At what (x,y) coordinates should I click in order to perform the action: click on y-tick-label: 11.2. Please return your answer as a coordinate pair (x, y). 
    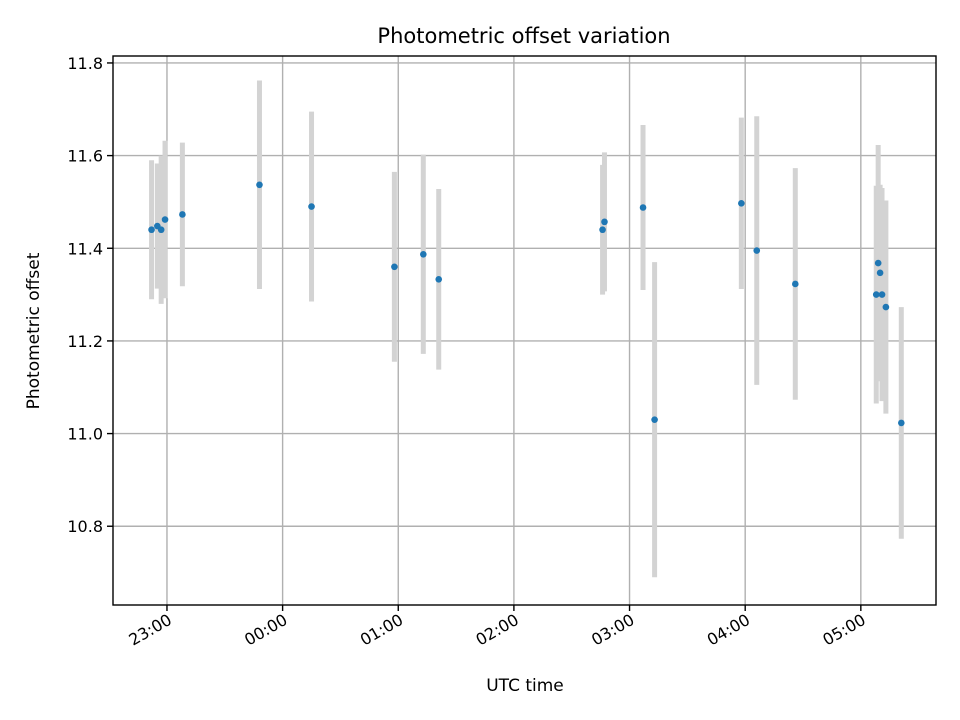
    Looking at the image, I should click on (85, 341).